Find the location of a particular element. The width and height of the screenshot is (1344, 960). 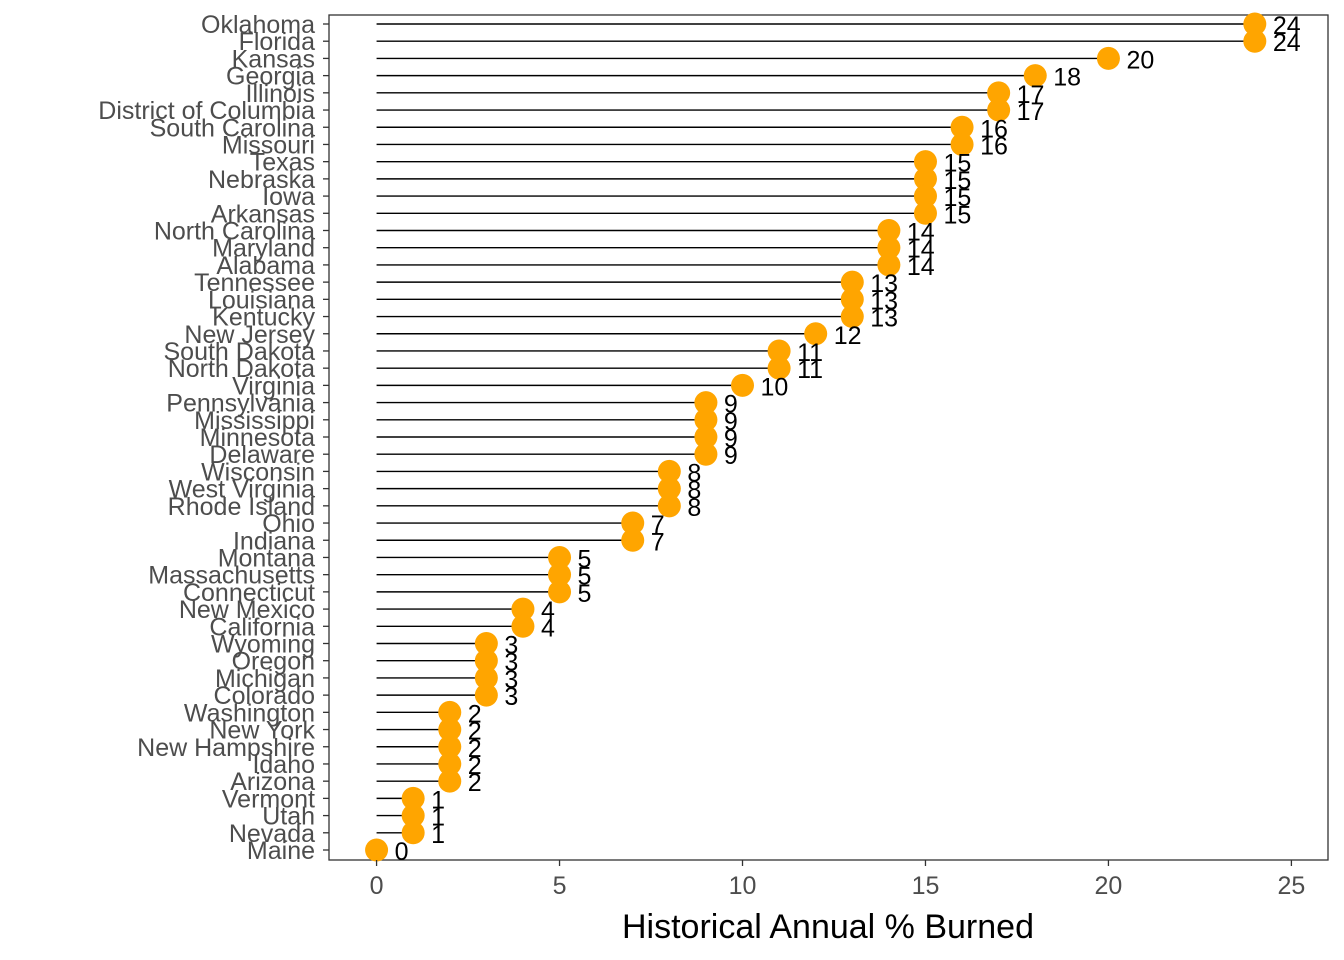

y-tick-label-0: Oklahoma is located at coordinates (258, 25).